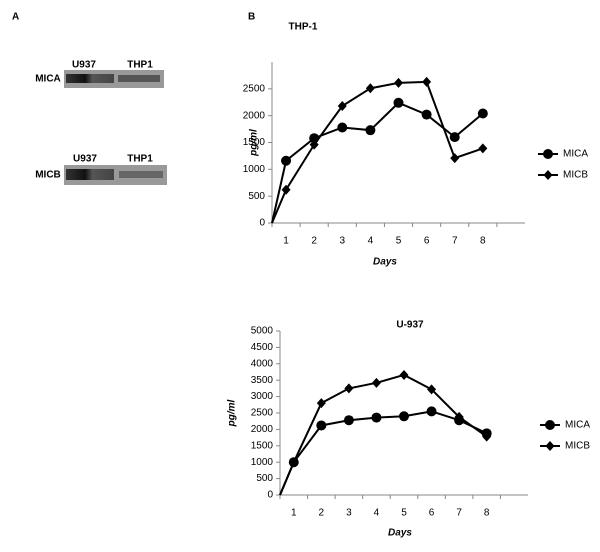  Describe the element at coordinates (410, 325) in the screenshot. I see `chart-title: U-937` at that location.